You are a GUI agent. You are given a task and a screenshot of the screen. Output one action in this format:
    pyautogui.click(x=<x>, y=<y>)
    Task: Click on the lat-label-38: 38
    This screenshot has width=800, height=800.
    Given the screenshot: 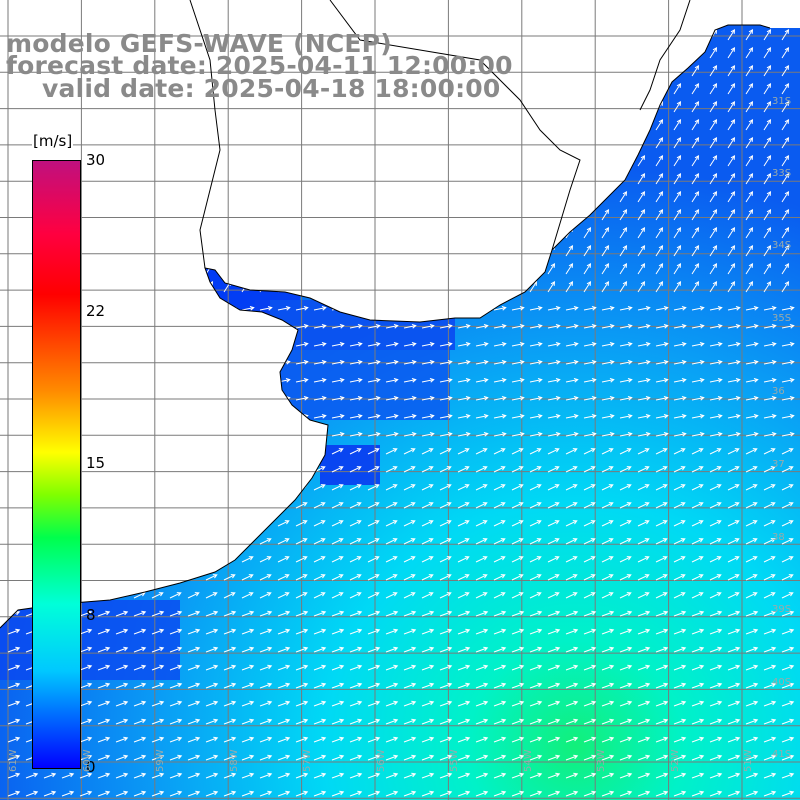 What is the action you would take?
    pyautogui.click(x=778, y=537)
    